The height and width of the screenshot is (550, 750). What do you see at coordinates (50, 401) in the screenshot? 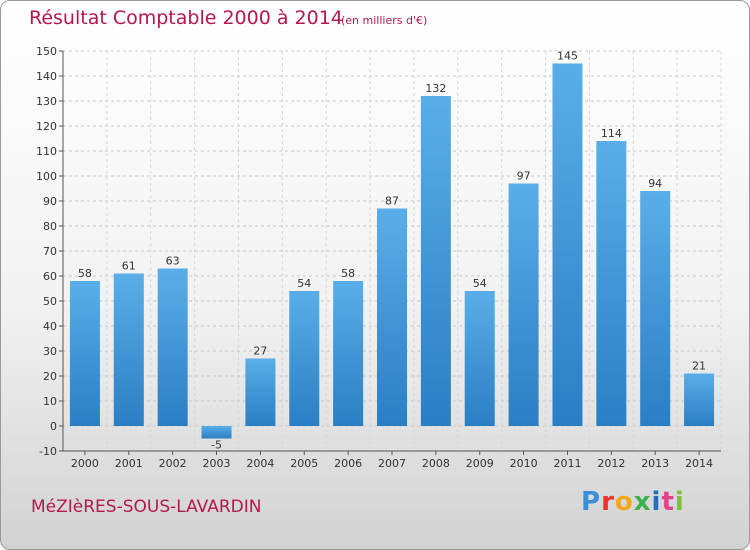
I see `y-tick-label: 10` at bounding box center [50, 401].